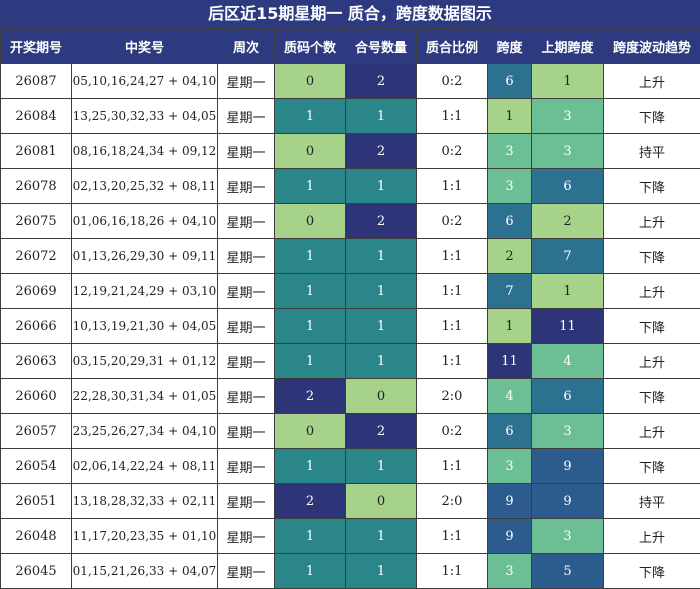  What do you see at coordinates (381, 501) in the screenshot?
I see `composite-count-cell: 0` at bounding box center [381, 501].